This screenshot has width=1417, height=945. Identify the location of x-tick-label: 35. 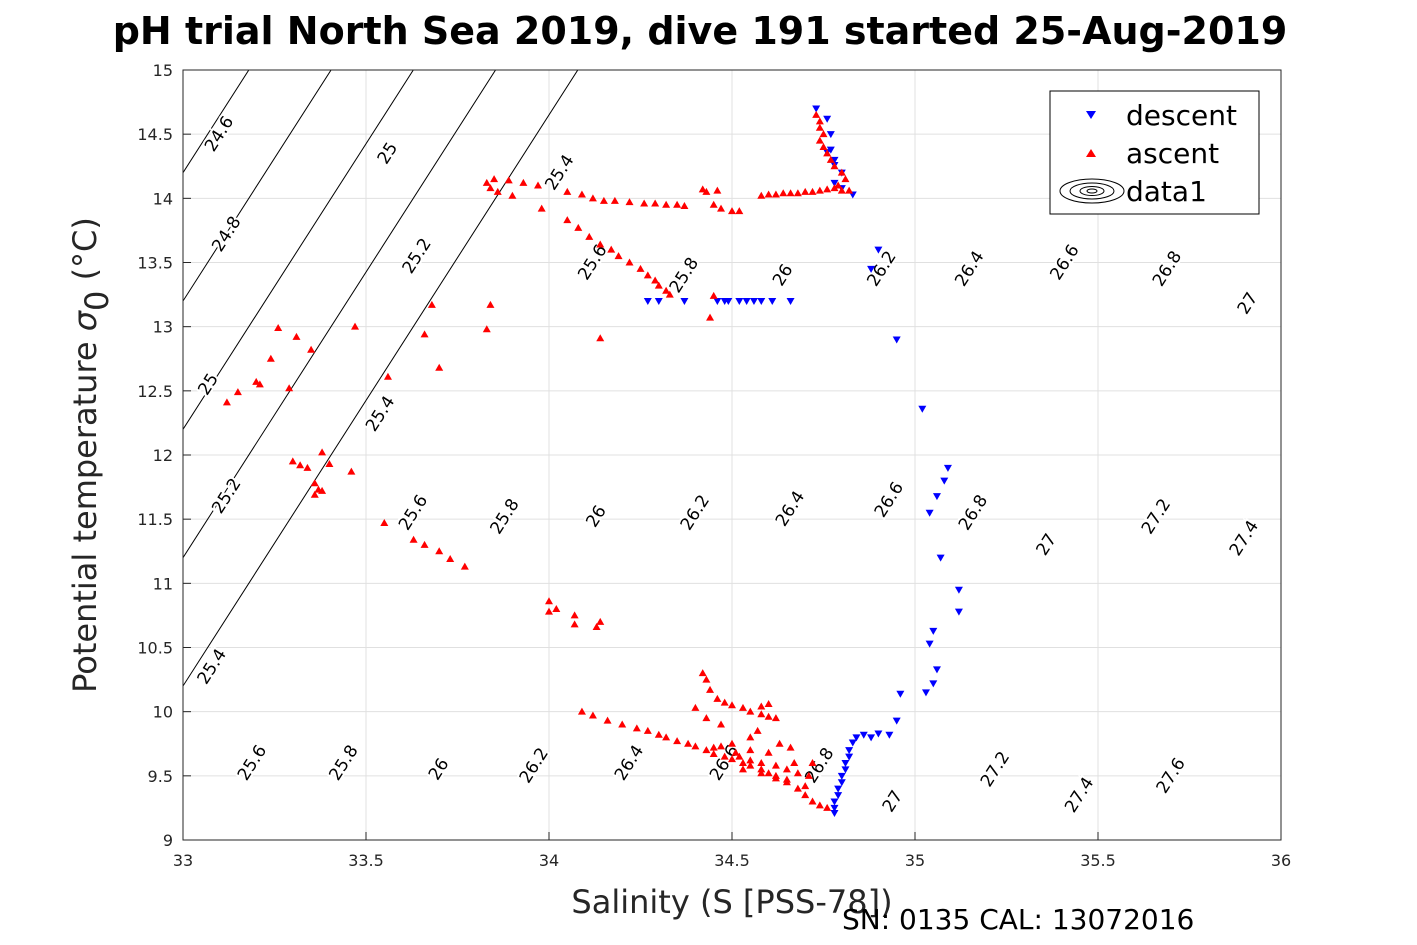
(915, 860).